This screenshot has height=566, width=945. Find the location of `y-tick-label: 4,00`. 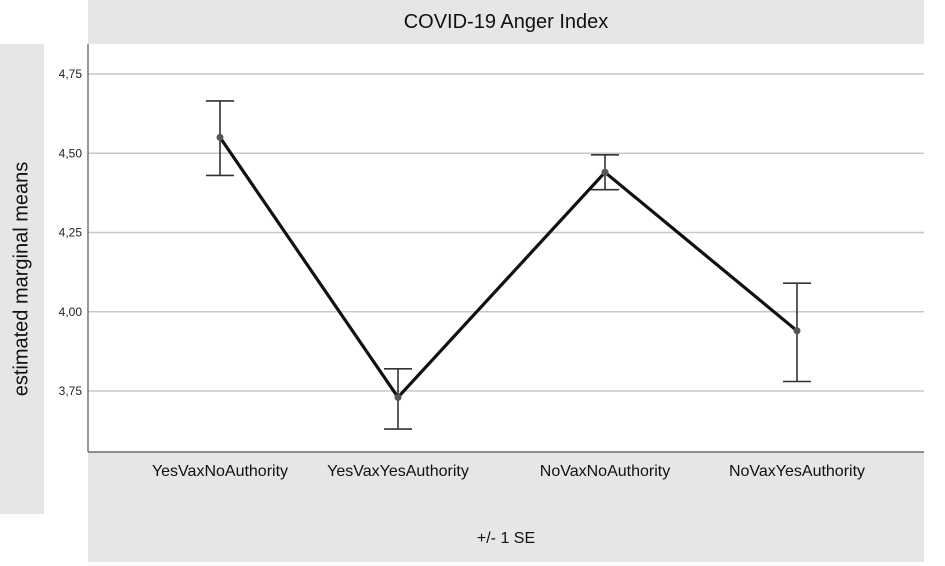

y-tick-label: 4,00 is located at coordinates (71, 312).